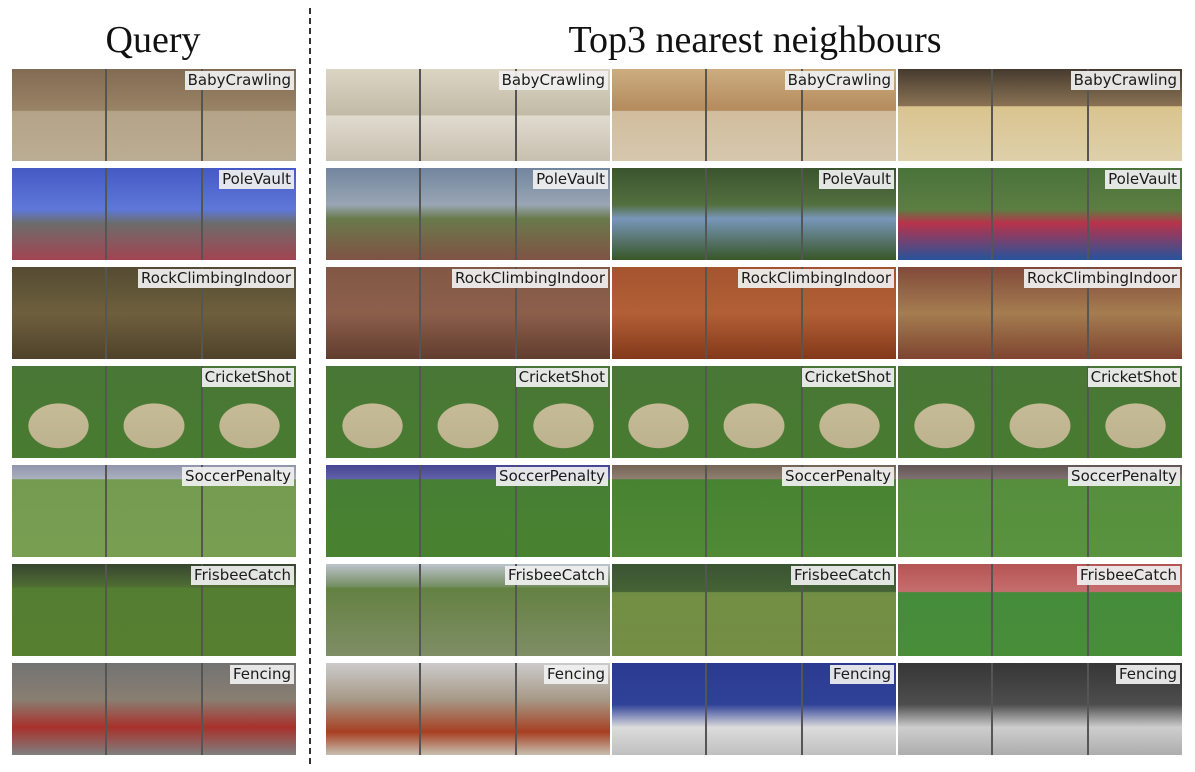 This screenshot has height=772, width=1195. I want to click on nearest-neighbours-heading: Top3 nearest neighbours, so click(755, 40).